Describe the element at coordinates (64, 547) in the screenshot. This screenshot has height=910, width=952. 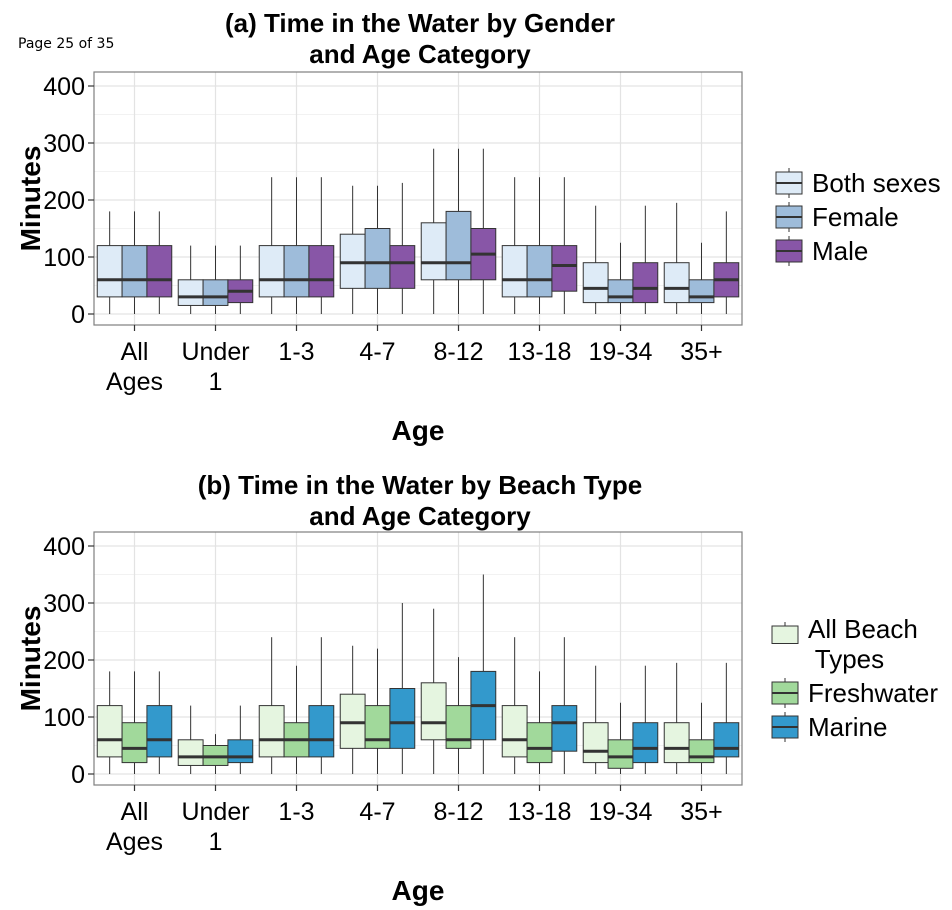
I see `chart-b-ytick-label: 400` at that location.